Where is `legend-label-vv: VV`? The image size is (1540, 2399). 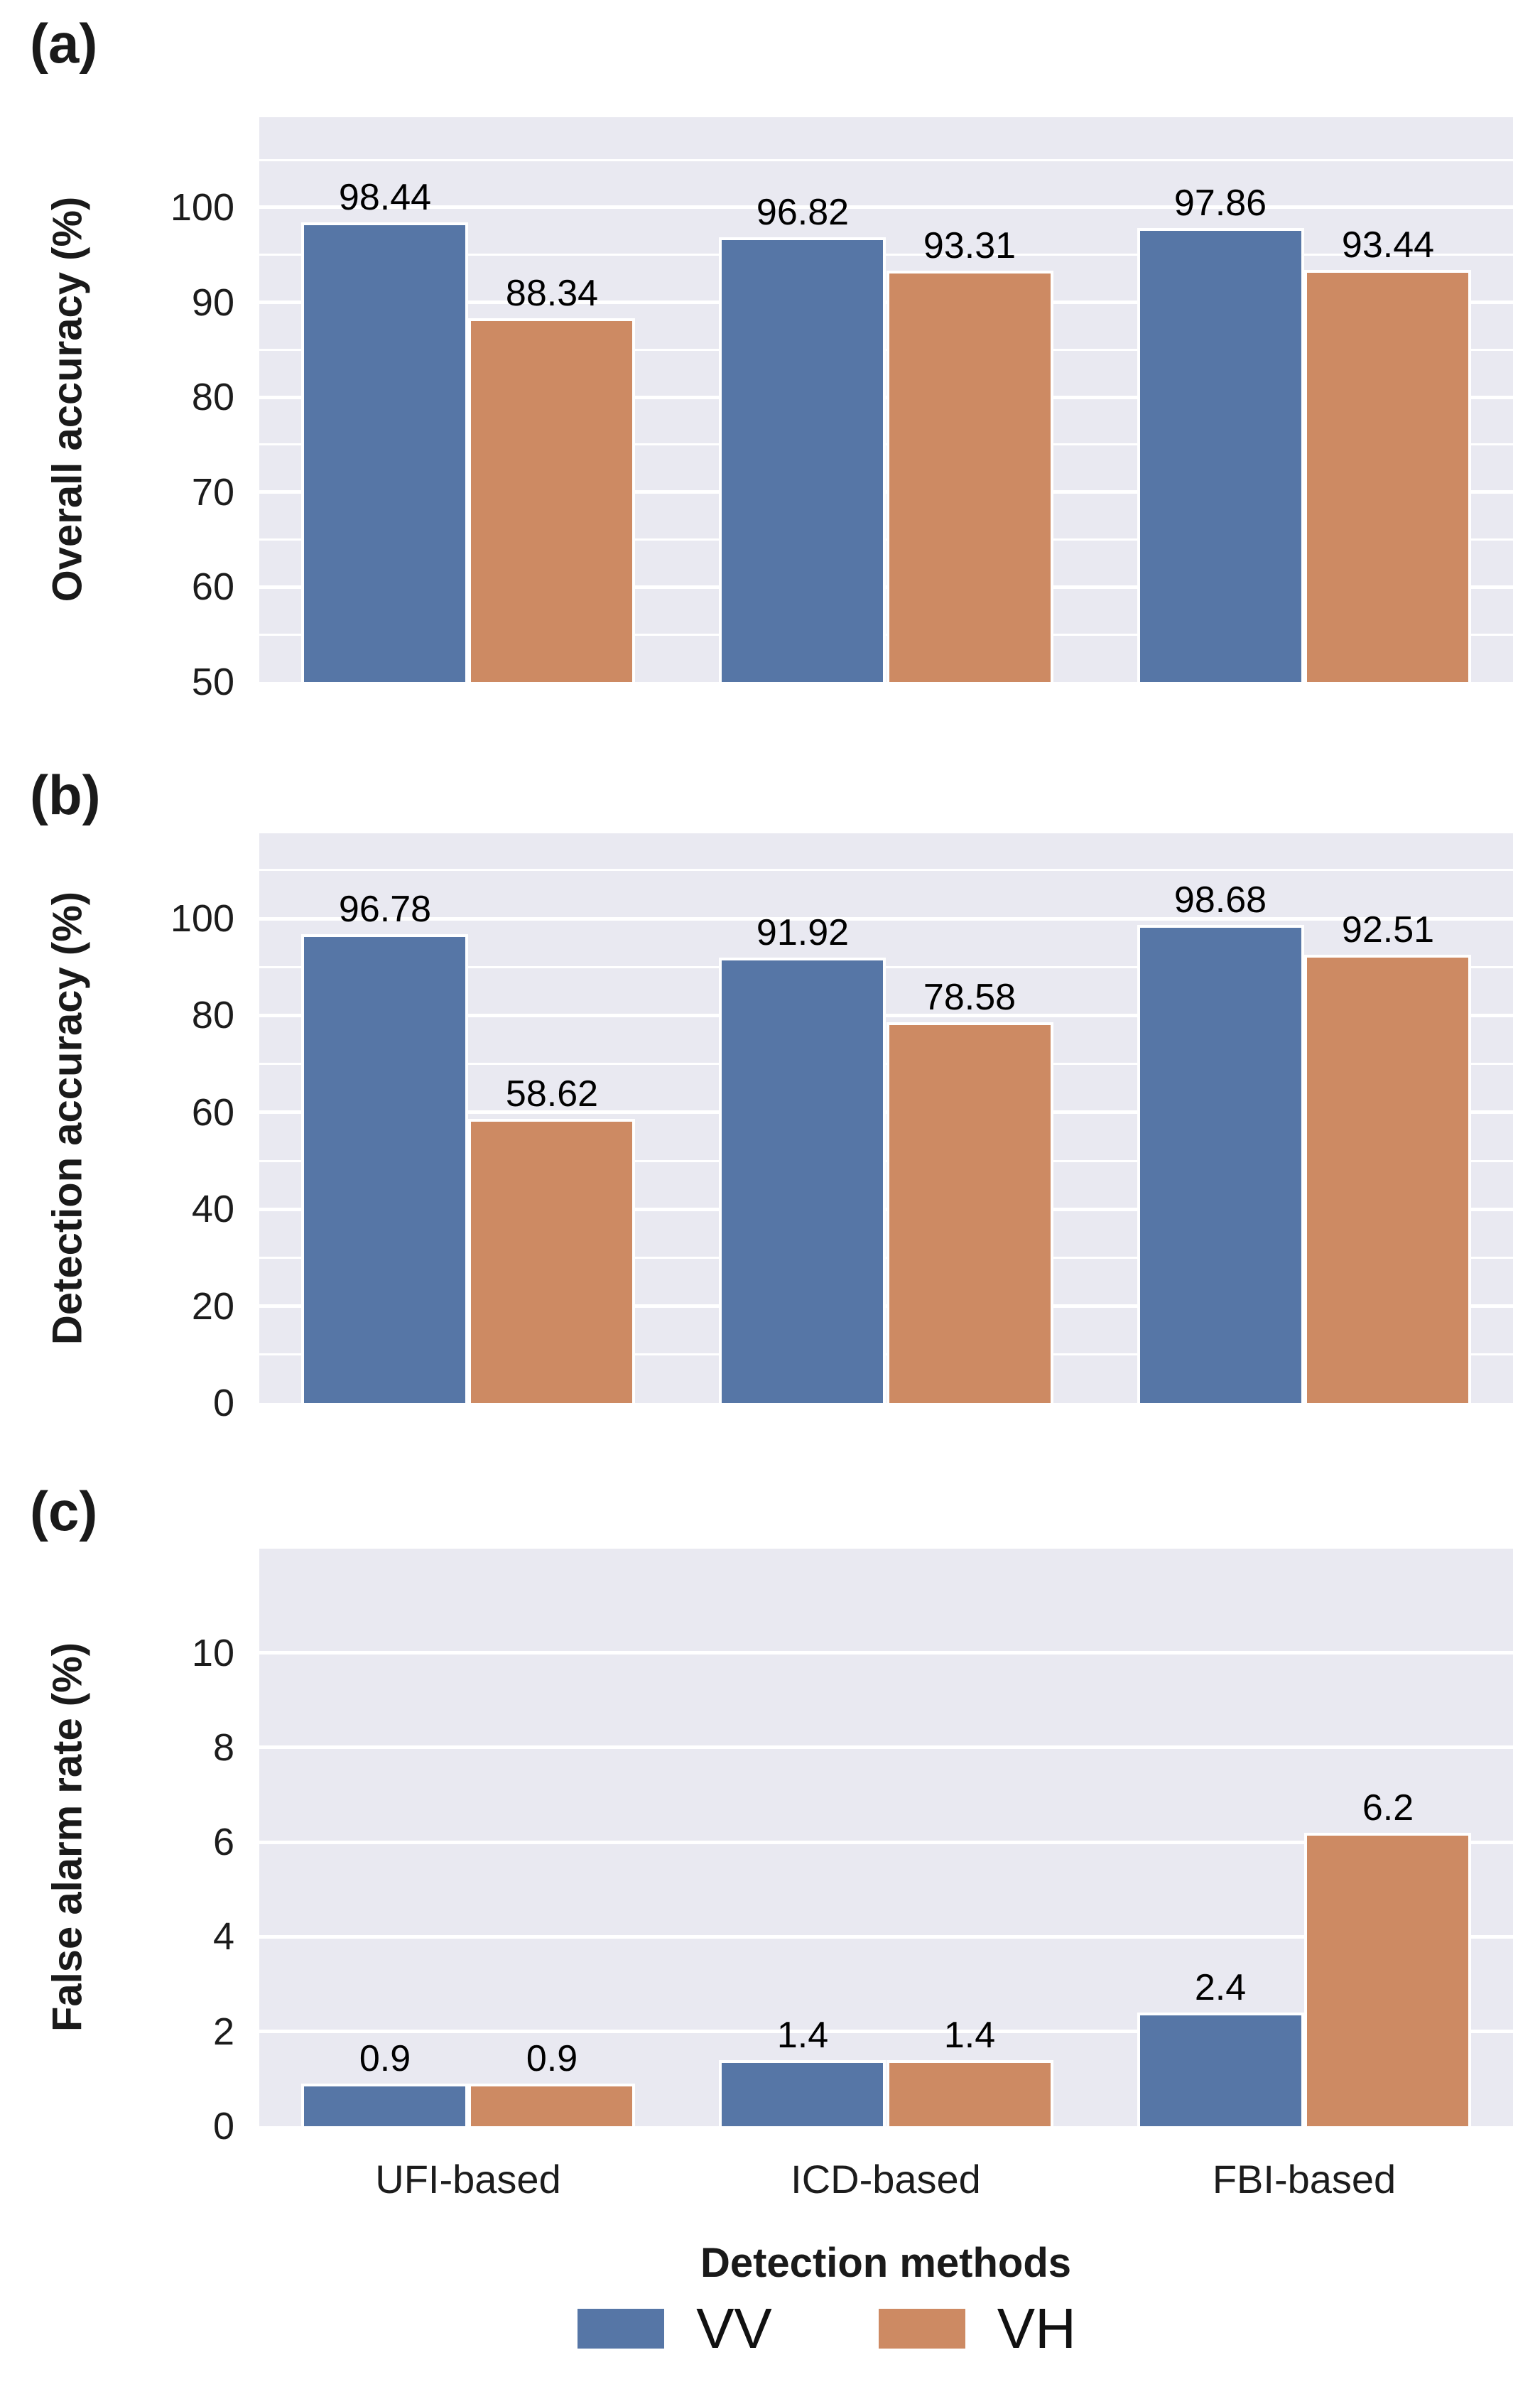
legend-label-vv: VV is located at coordinates (734, 2328).